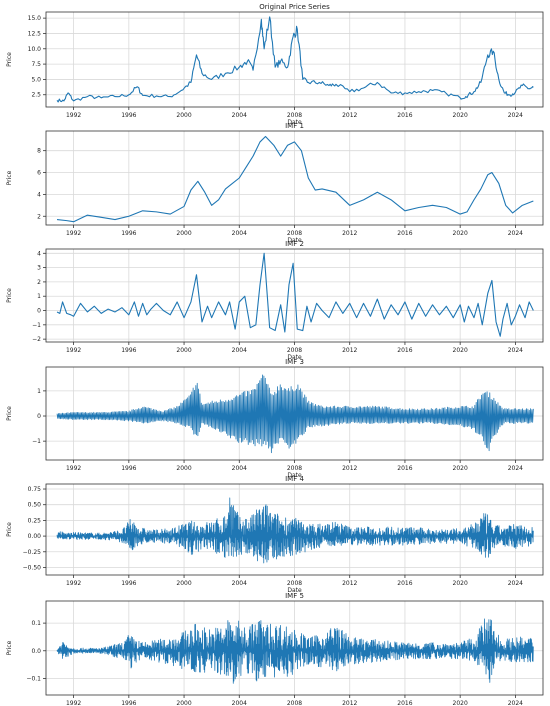 Image resolution: width=550 pixels, height=706 pixels. What do you see at coordinates (35, 536) in the screenshot?
I see `y-tick-label: 0.00` at bounding box center [35, 536].